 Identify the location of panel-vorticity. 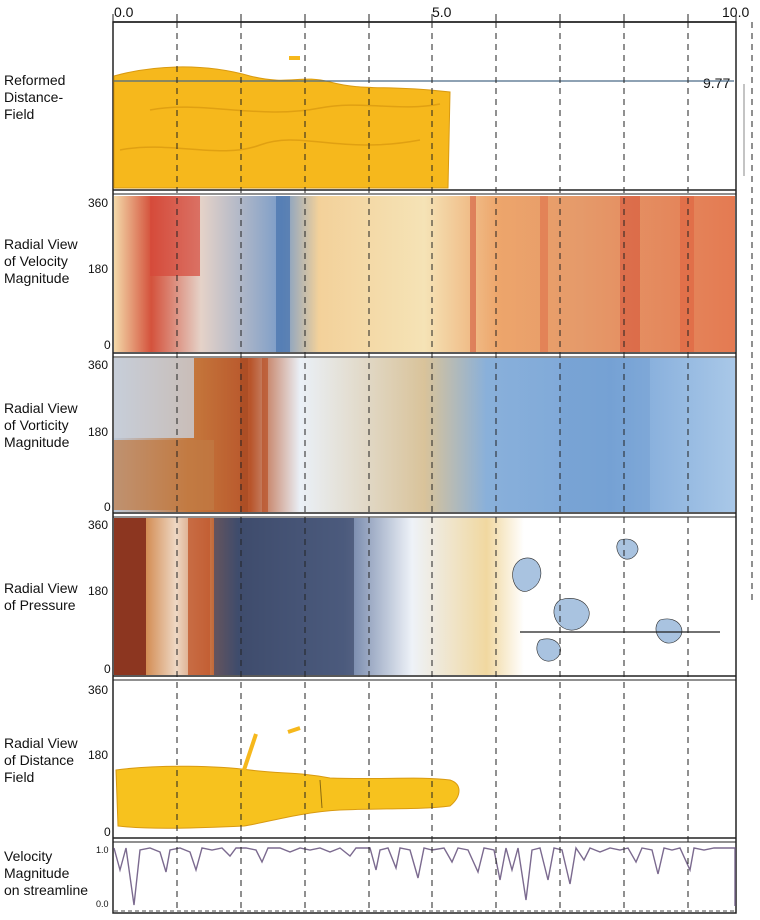
(424, 435).